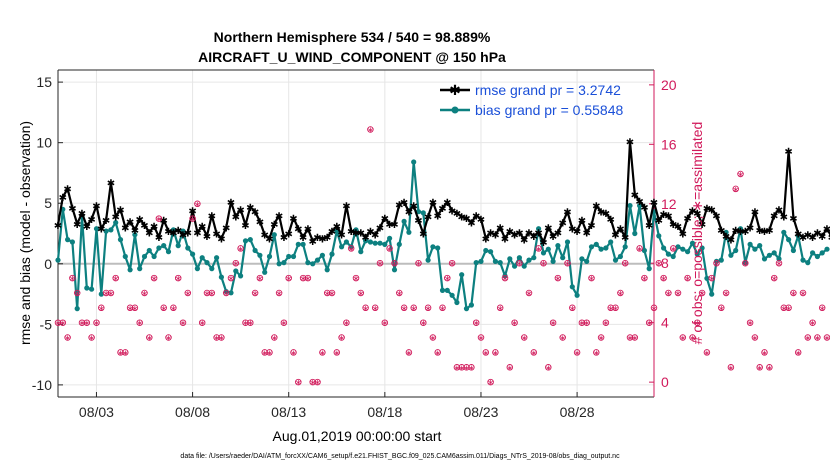 The height and width of the screenshot is (470, 830). Describe the element at coordinates (577, 412) in the screenshot. I see `x-tick-label: 08/28` at that location.